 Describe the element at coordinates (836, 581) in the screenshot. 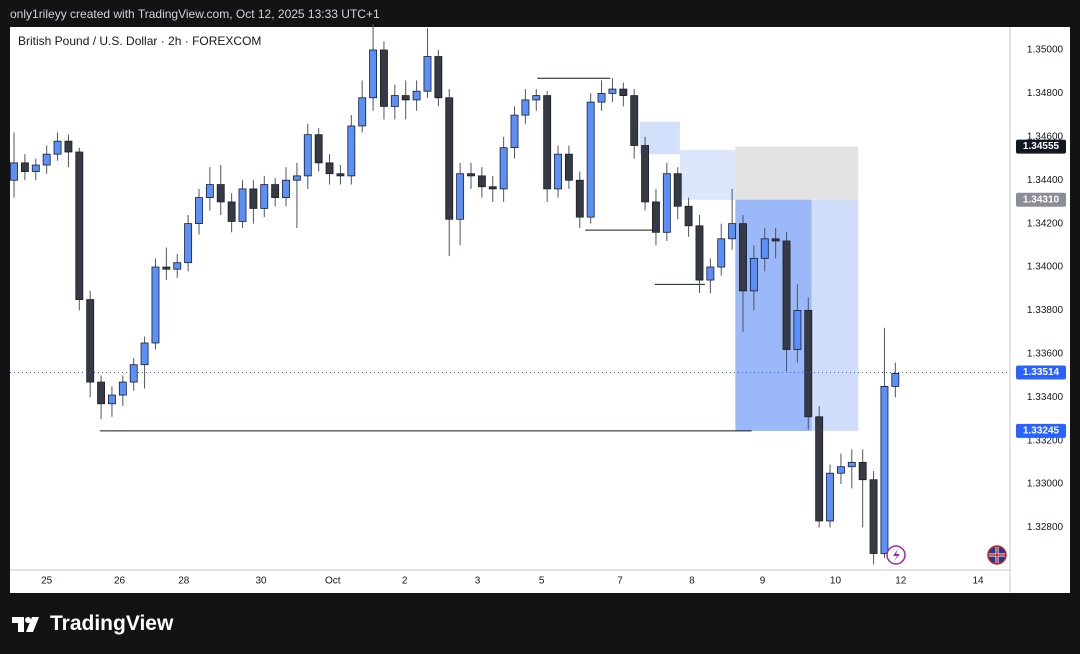

I see `x-tick-label: 10` at that location.